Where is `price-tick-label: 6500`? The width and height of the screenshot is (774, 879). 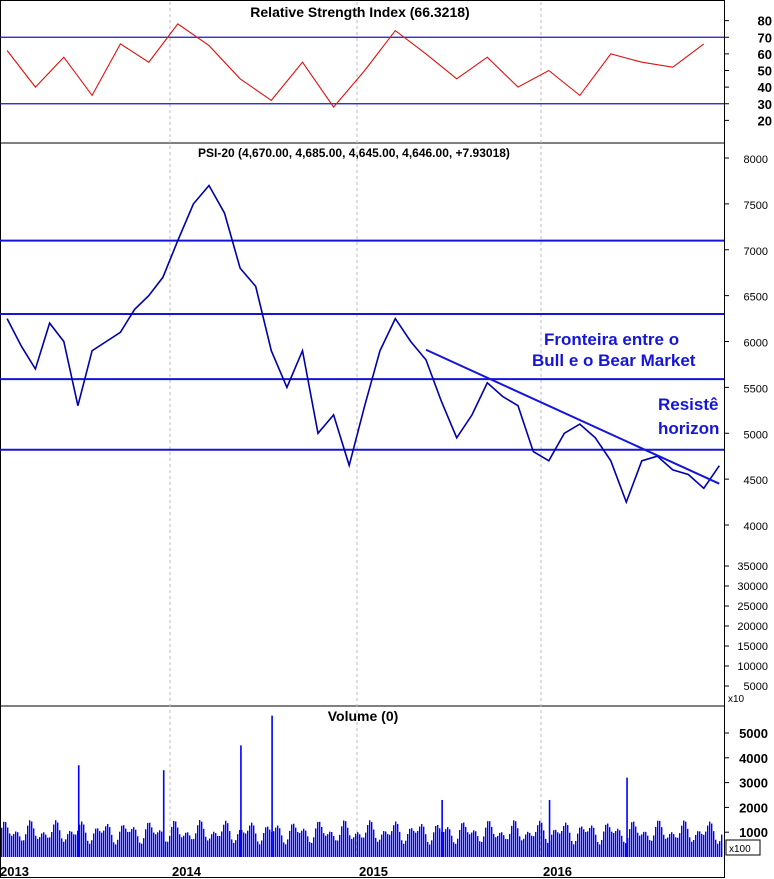
price-tick-label: 6500 is located at coordinates (756, 298).